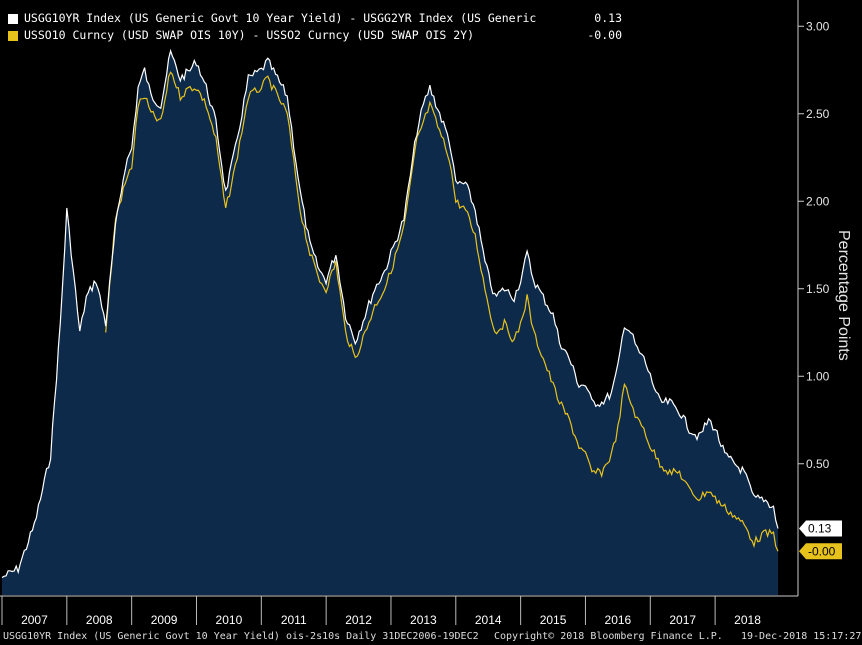  I want to click on y-axis-label: Percentage Points, so click(843, 295).